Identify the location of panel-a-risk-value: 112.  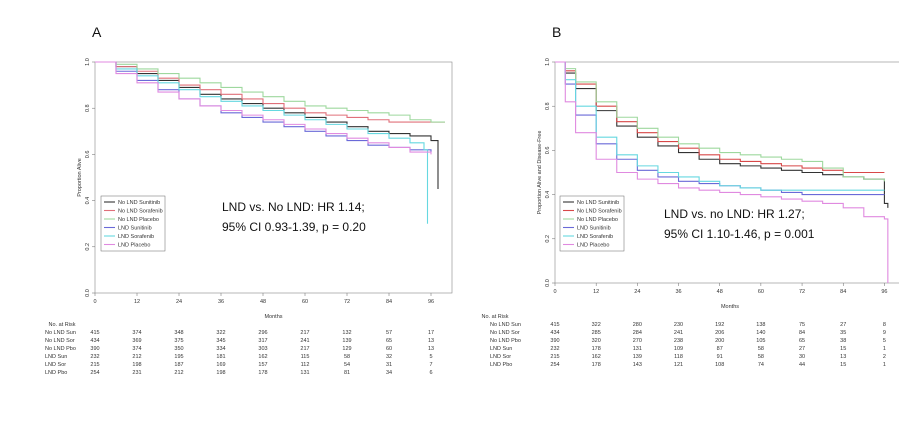
(305, 365).